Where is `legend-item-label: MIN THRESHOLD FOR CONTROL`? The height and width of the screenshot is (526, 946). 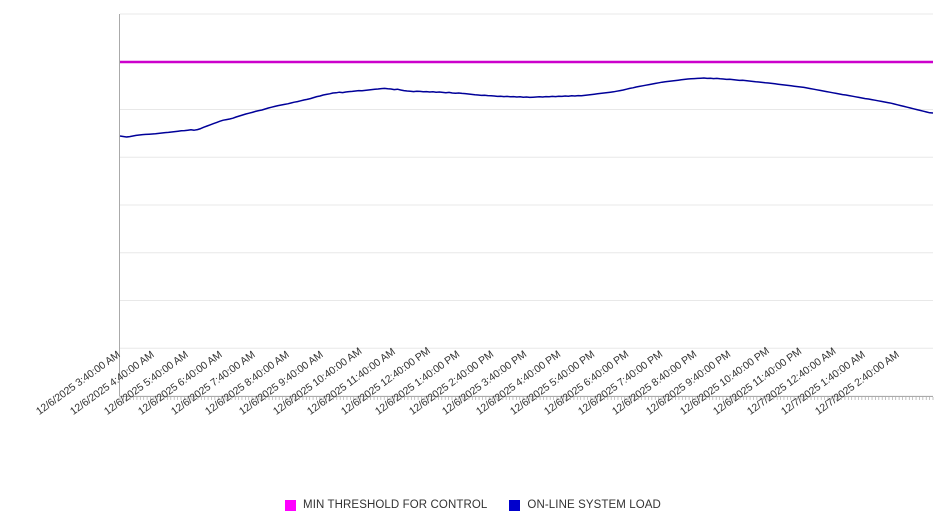
legend-item-label: MIN THRESHOLD FOR CONTROL is located at coordinates (395, 505).